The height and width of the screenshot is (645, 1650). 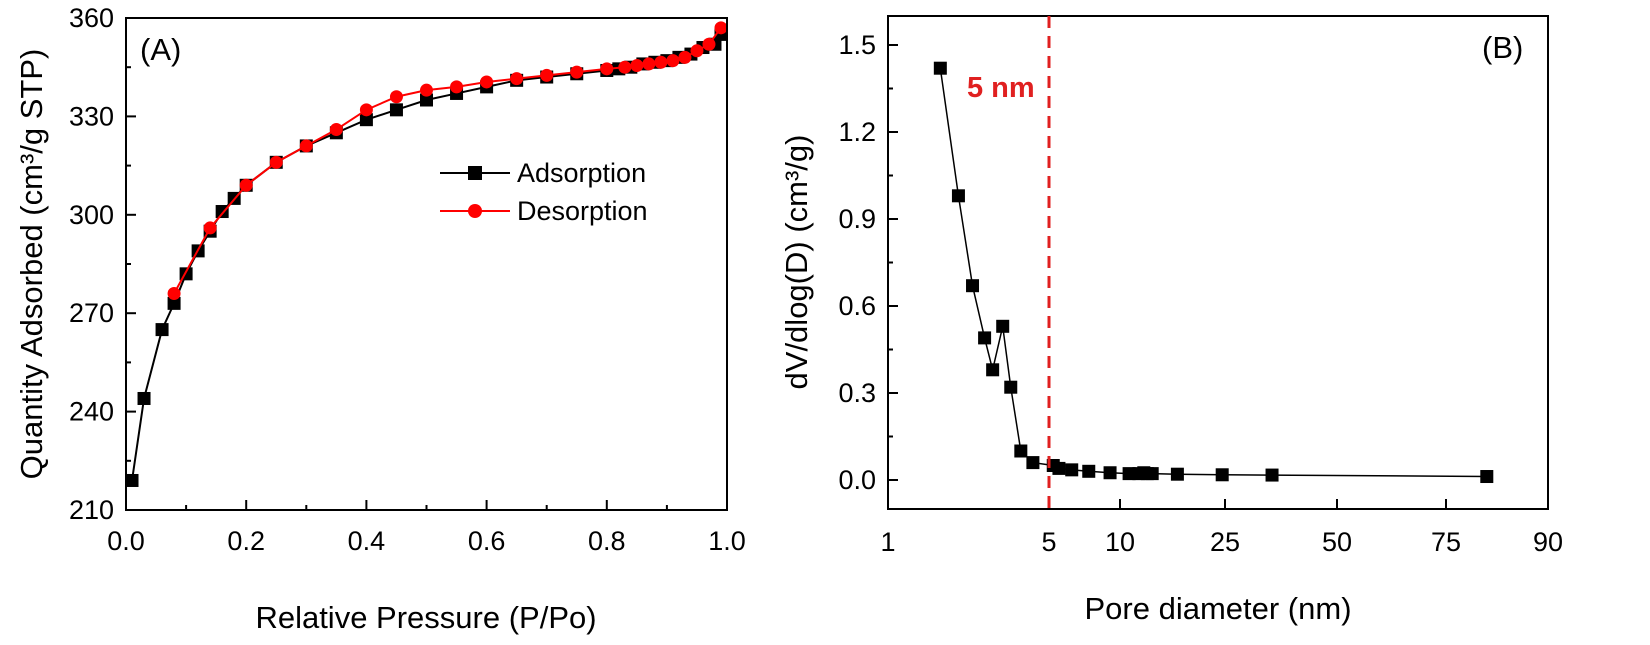 What do you see at coordinates (1225, 542) in the screenshot?
I see `x-tick-label: 25` at bounding box center [1225, 542].